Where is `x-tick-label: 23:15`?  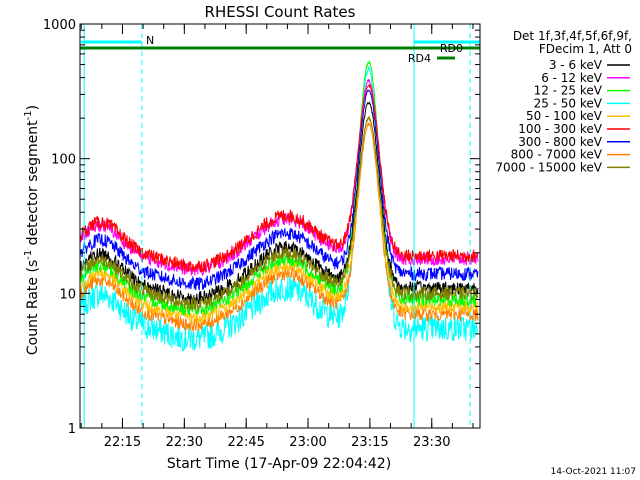
x-tick-label: 23:15 is located at coordinates (369, 442).